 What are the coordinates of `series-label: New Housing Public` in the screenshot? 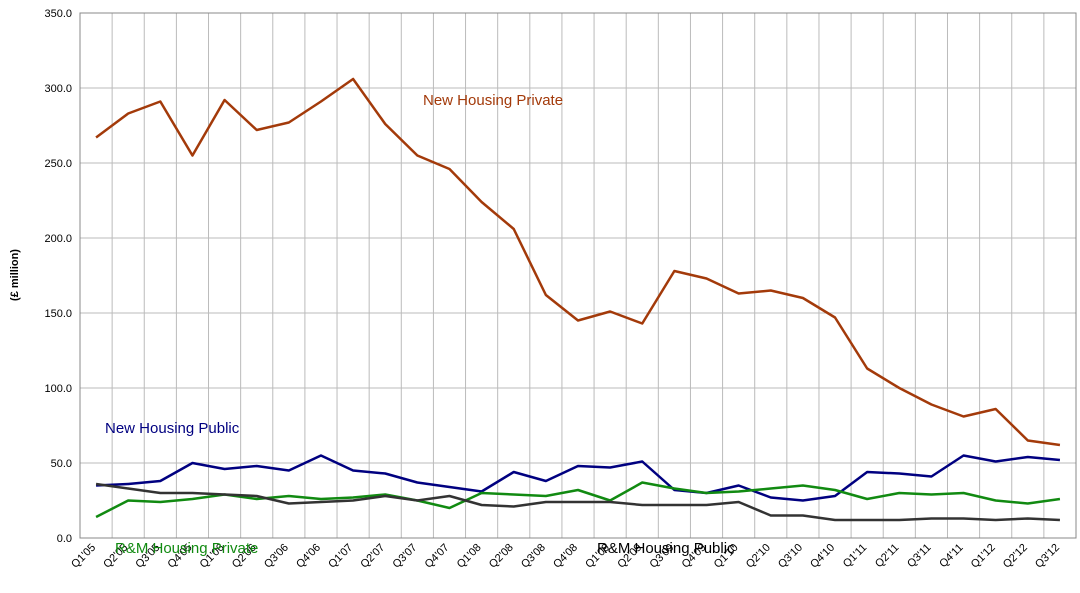 It's located at (172, 428).